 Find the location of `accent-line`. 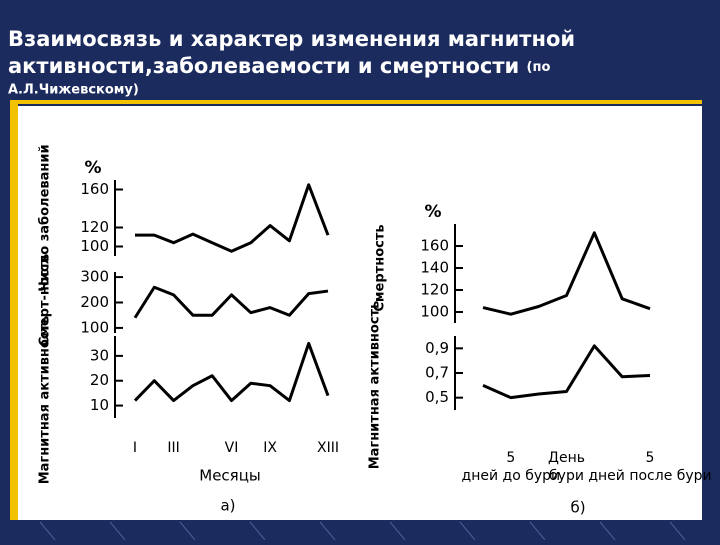

accent-line is located at coordinates (356, 102).